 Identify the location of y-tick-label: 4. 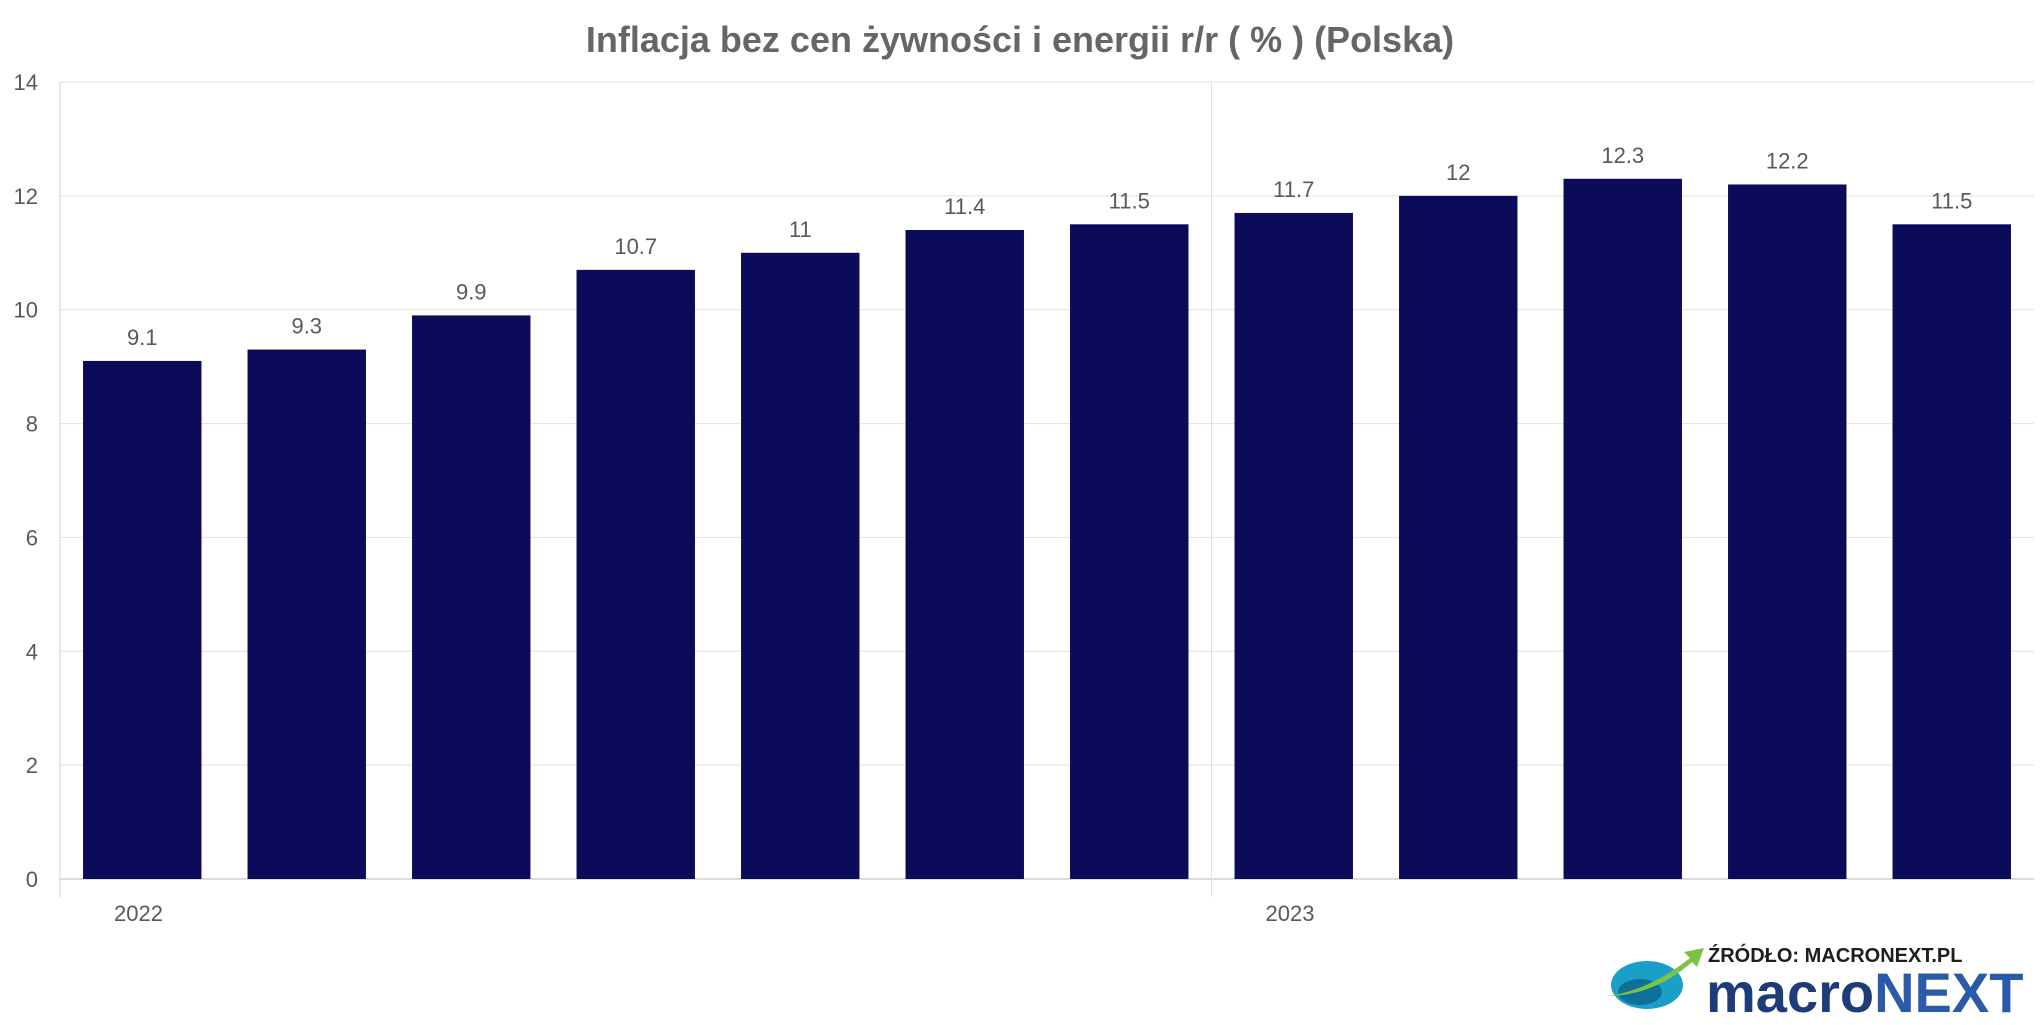
(32, 651).